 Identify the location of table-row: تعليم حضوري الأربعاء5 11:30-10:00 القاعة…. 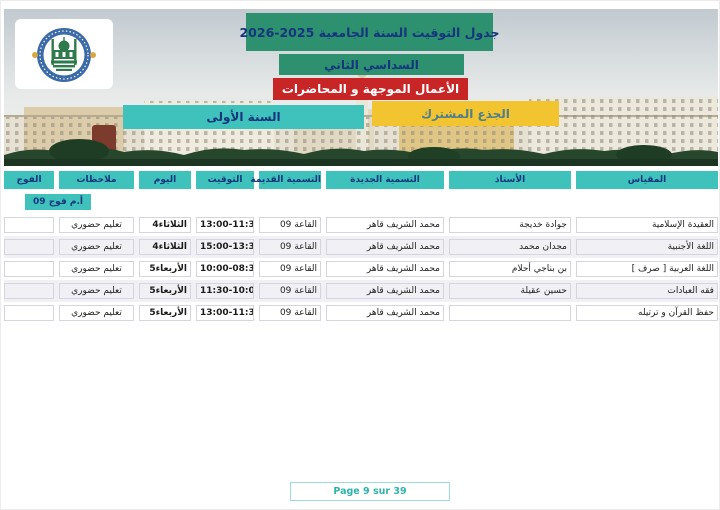
(361, 291).